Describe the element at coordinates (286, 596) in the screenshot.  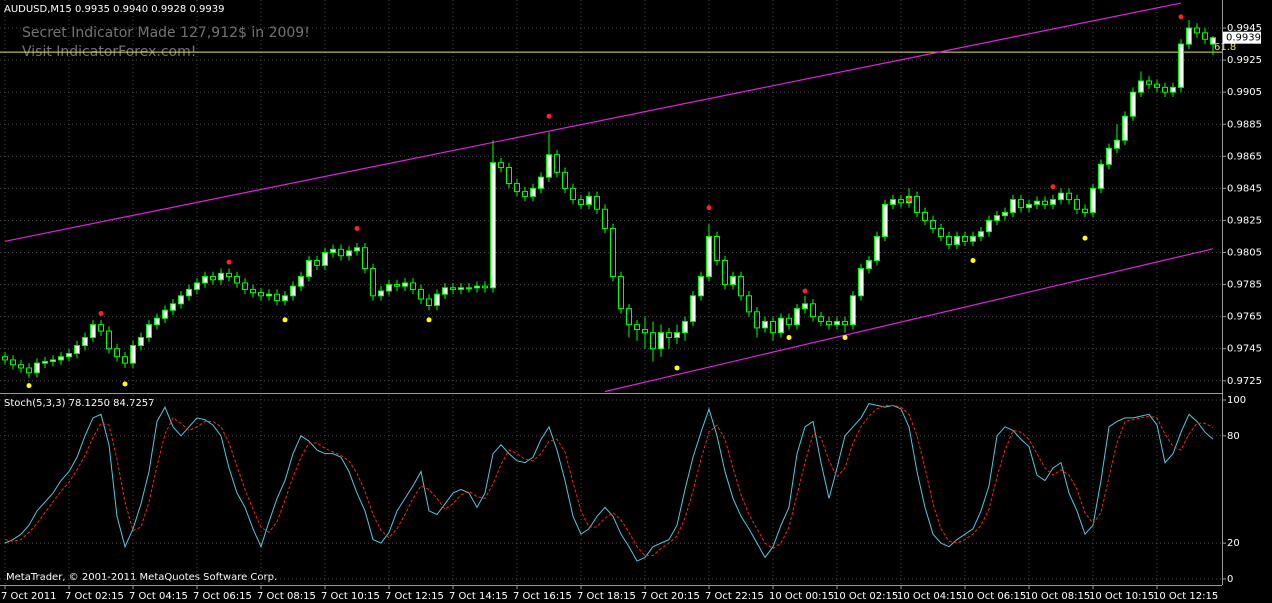
I see `x-tick-label: 7 Oct 08:15` at that location.